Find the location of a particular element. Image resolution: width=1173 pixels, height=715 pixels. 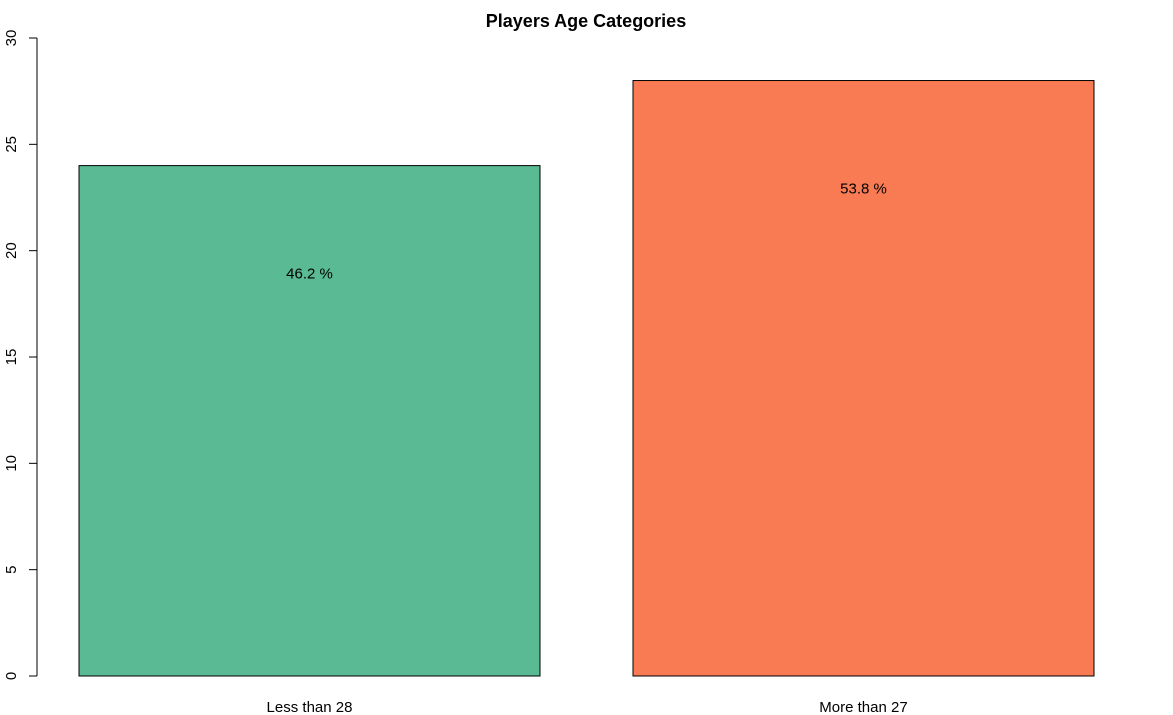

category-label: More than 27 is located at coordinates (863, 707).